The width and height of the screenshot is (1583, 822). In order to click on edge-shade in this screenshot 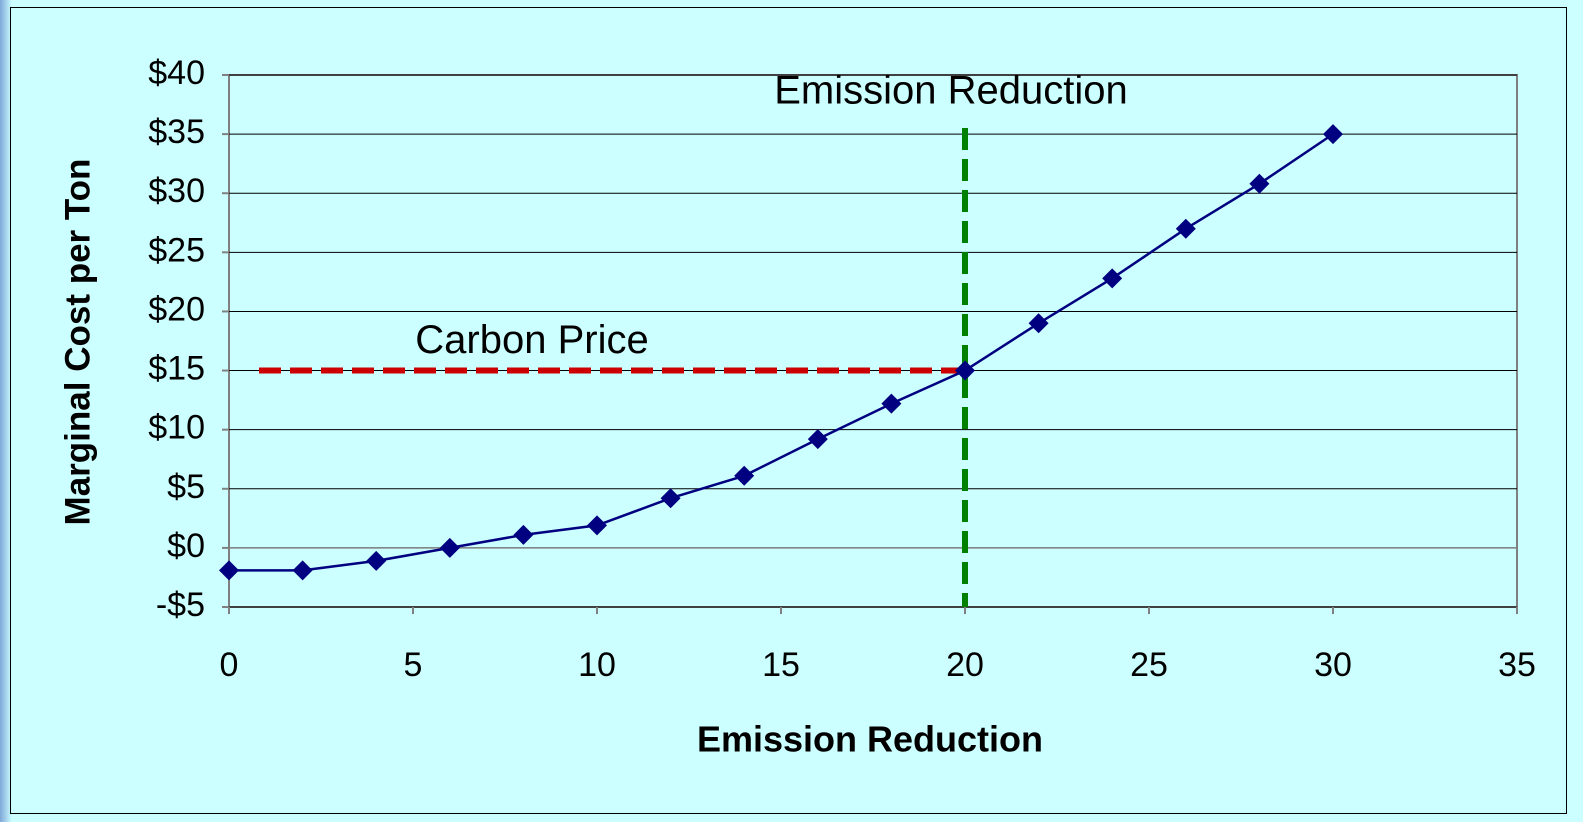, I will do `click(6, 411)`.